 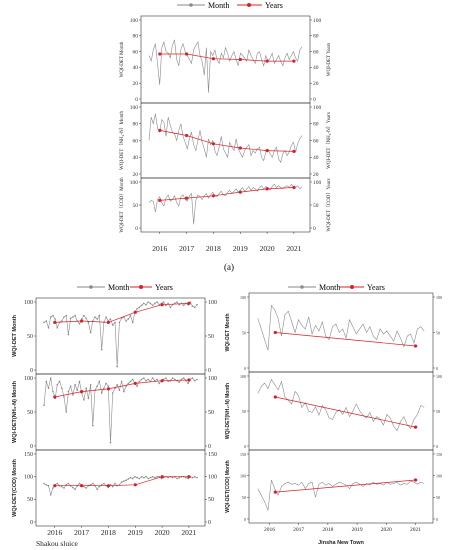 I want to click on y-axis-label: WQI-DET（NH₄-N）Month, so click(x=122, y=140).